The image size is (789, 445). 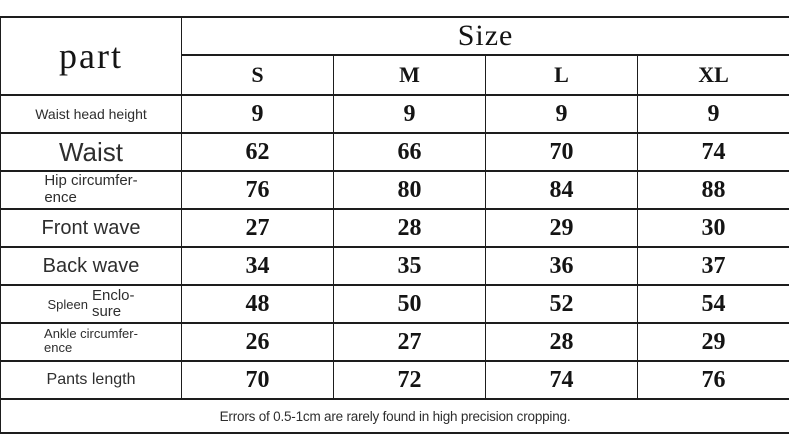 I want to click on table-row-front-wave: Front wave 27 28 29 30, so click(x=394, y=228).